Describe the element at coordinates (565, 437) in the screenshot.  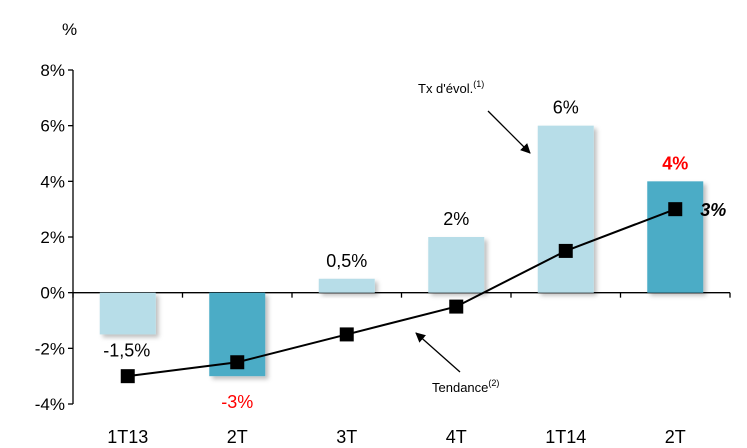
I see `x-category-label: 1T14` at that location.